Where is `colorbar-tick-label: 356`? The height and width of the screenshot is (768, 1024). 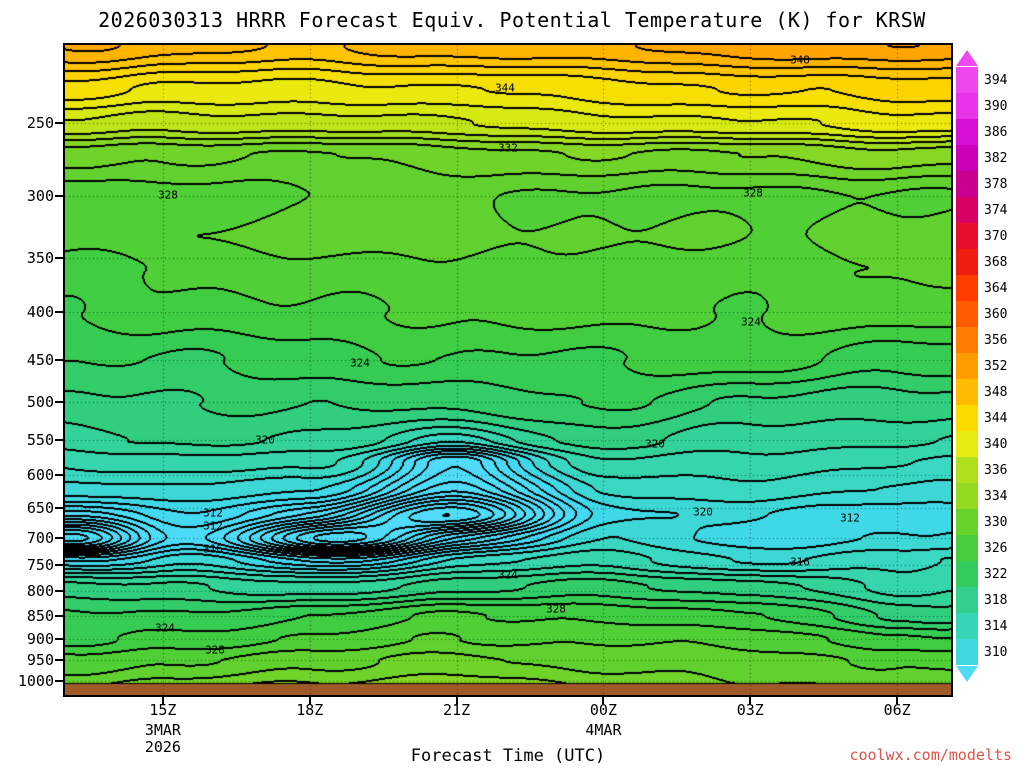 colorbar-tick-label: 356 is located at coordinates (996, 340).